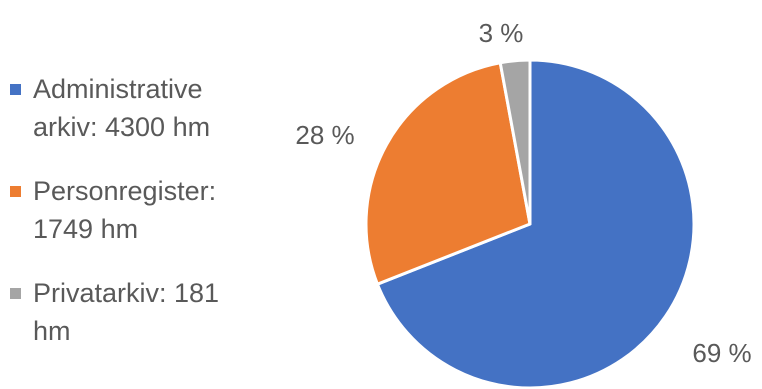  Describe the element at coordinates (721, 353) in the screenshot. I see `pie-label-administrative: 69 %` at that location.